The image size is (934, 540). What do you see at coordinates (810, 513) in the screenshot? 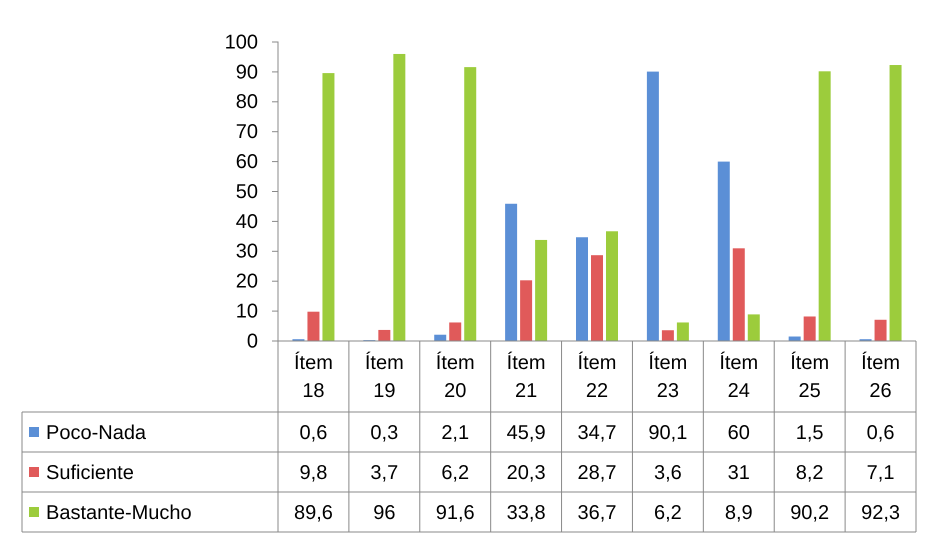
I see `data-label: 90,2` at bounding box center [810, 513].